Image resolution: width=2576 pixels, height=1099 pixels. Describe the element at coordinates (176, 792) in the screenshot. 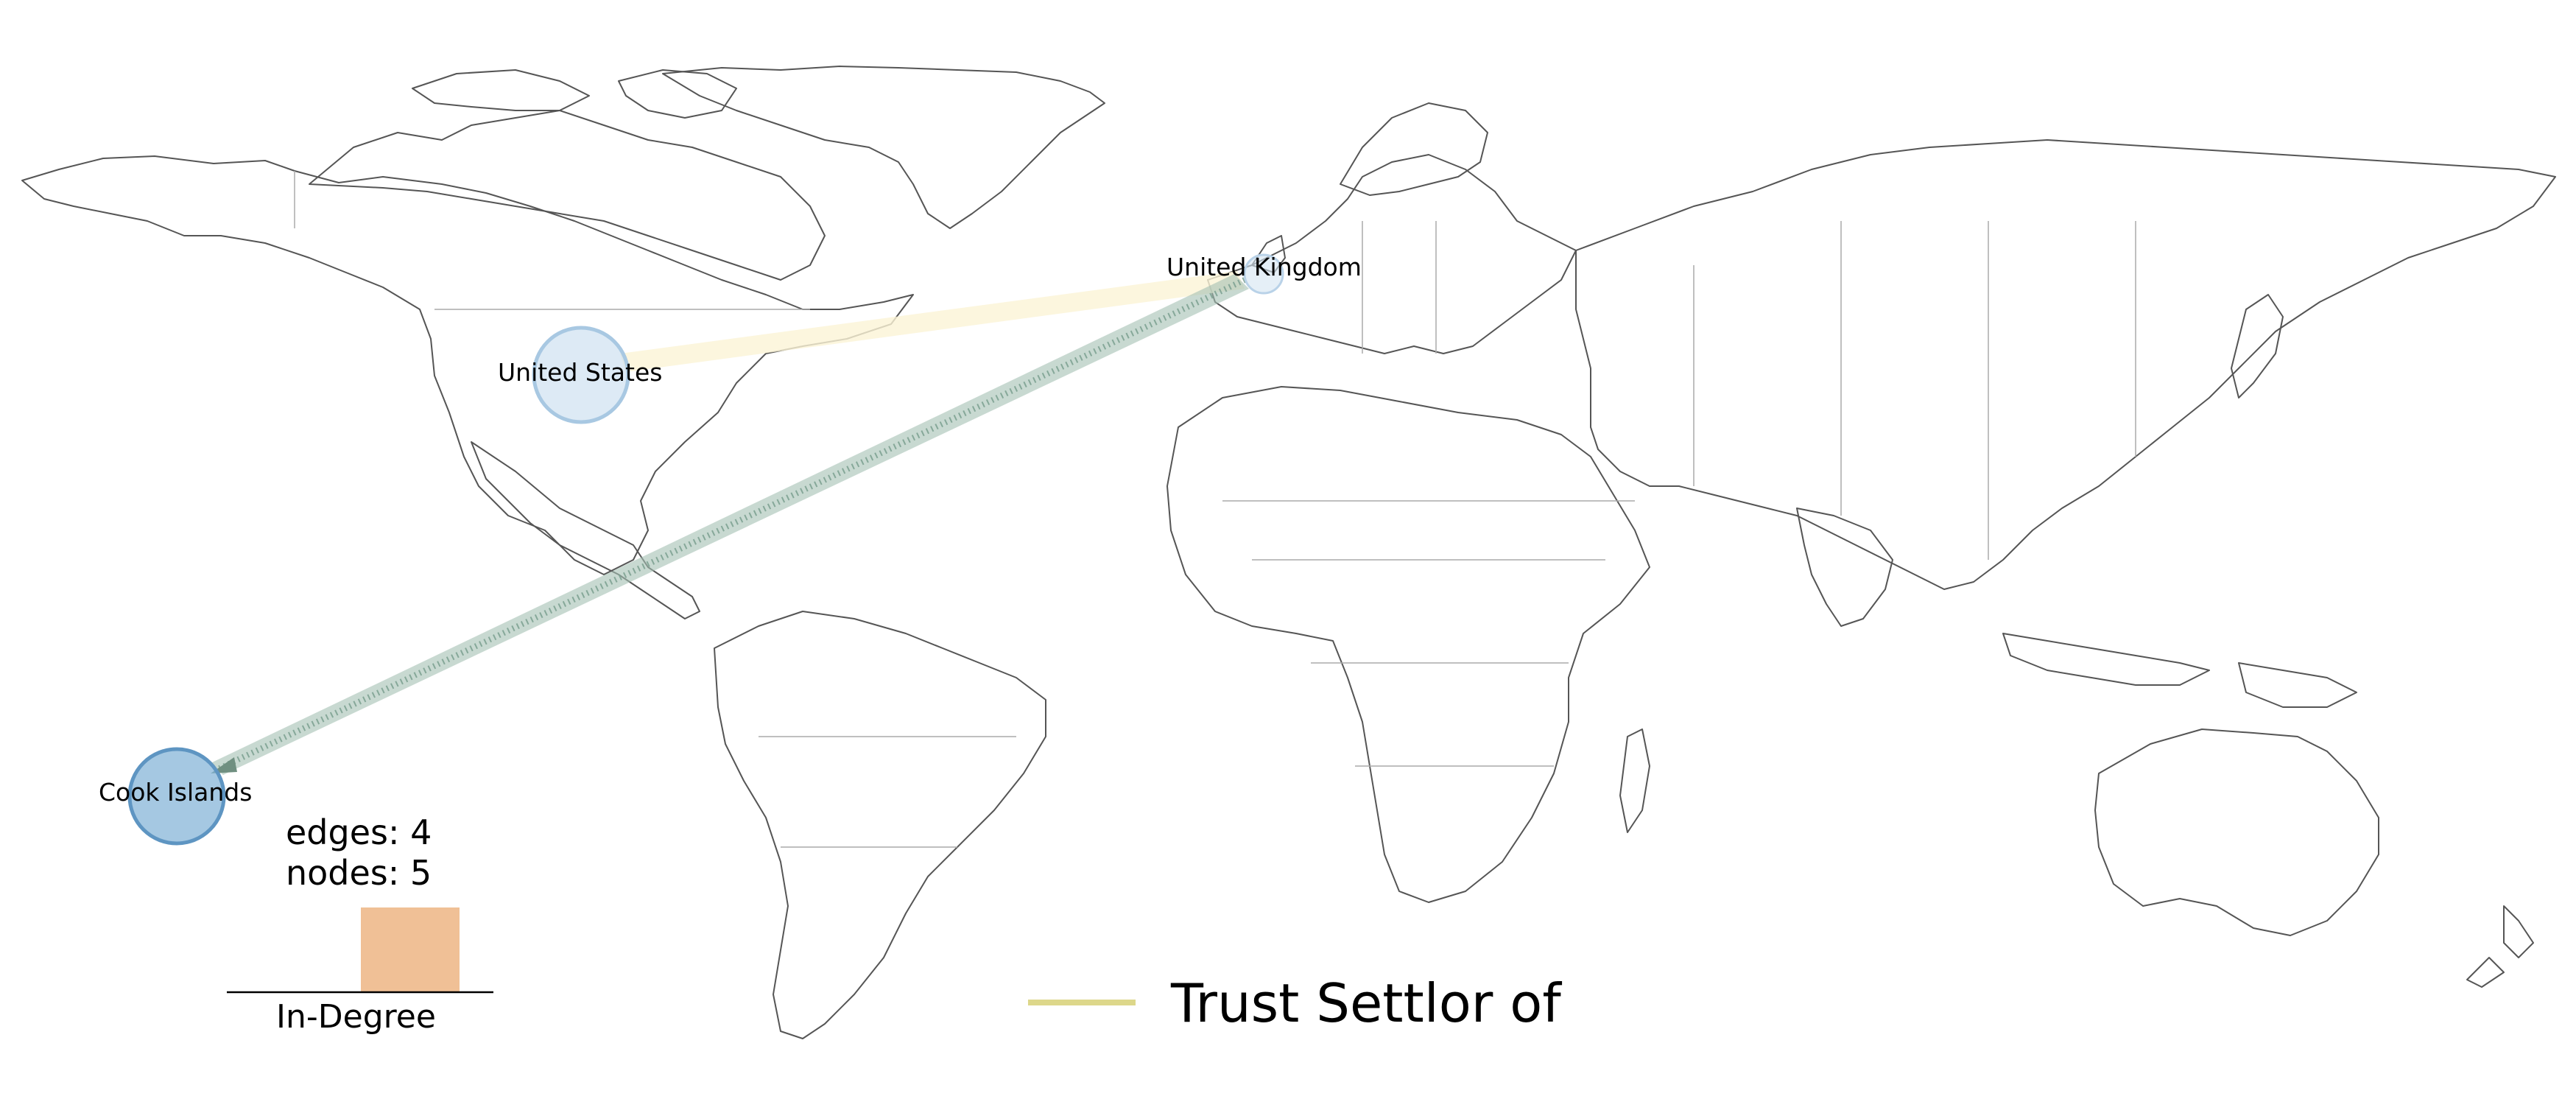

I see `node-label-cook-islands: Cook Islands` at that location.